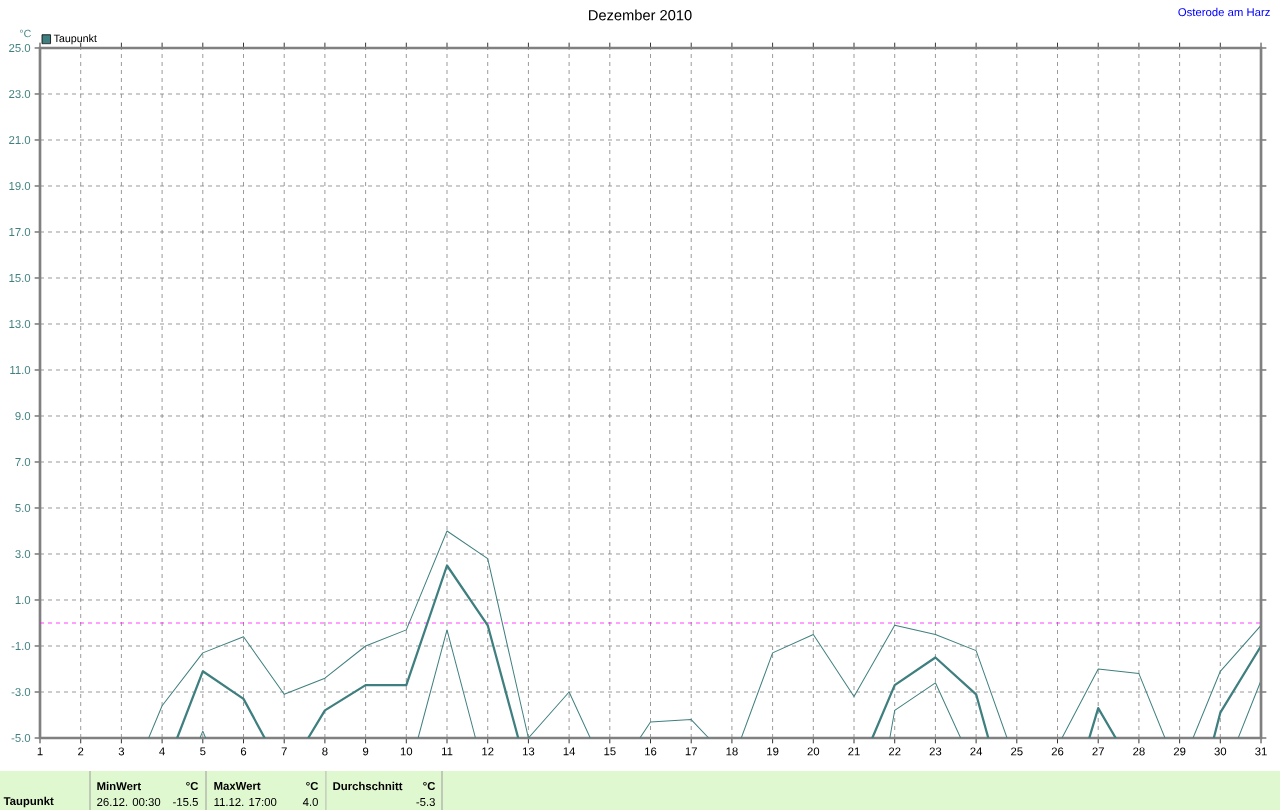 Image resolution: width=1280 pixels, height=810 pixels. I want to click on x-tick-label: 30, so click(1220, 751).